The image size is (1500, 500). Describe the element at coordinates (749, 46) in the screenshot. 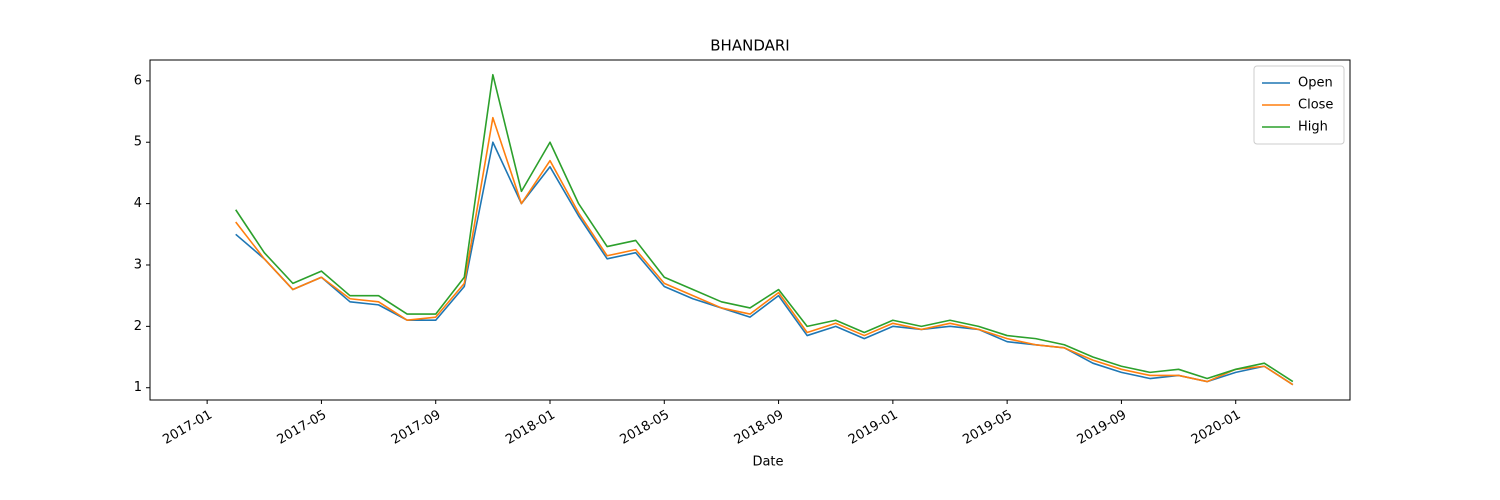

I see `chart-title: BHANDARI` at that location.